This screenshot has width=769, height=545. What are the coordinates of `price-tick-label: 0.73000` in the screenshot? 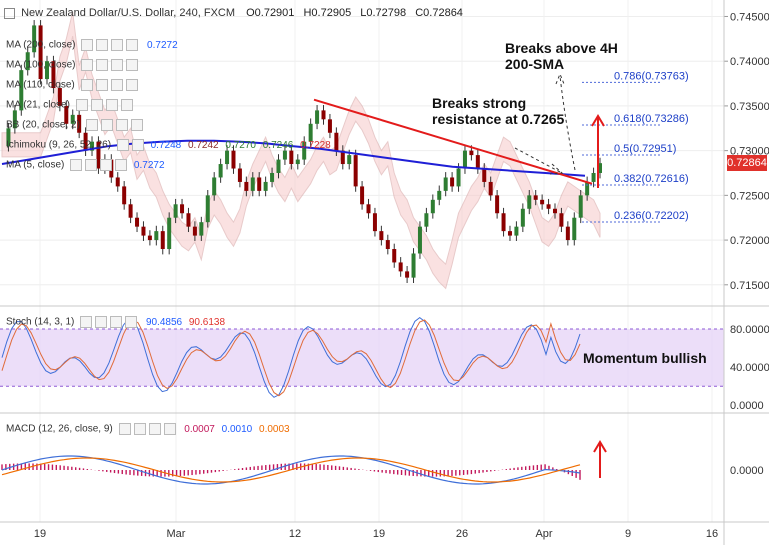 It's located at (749, 152).